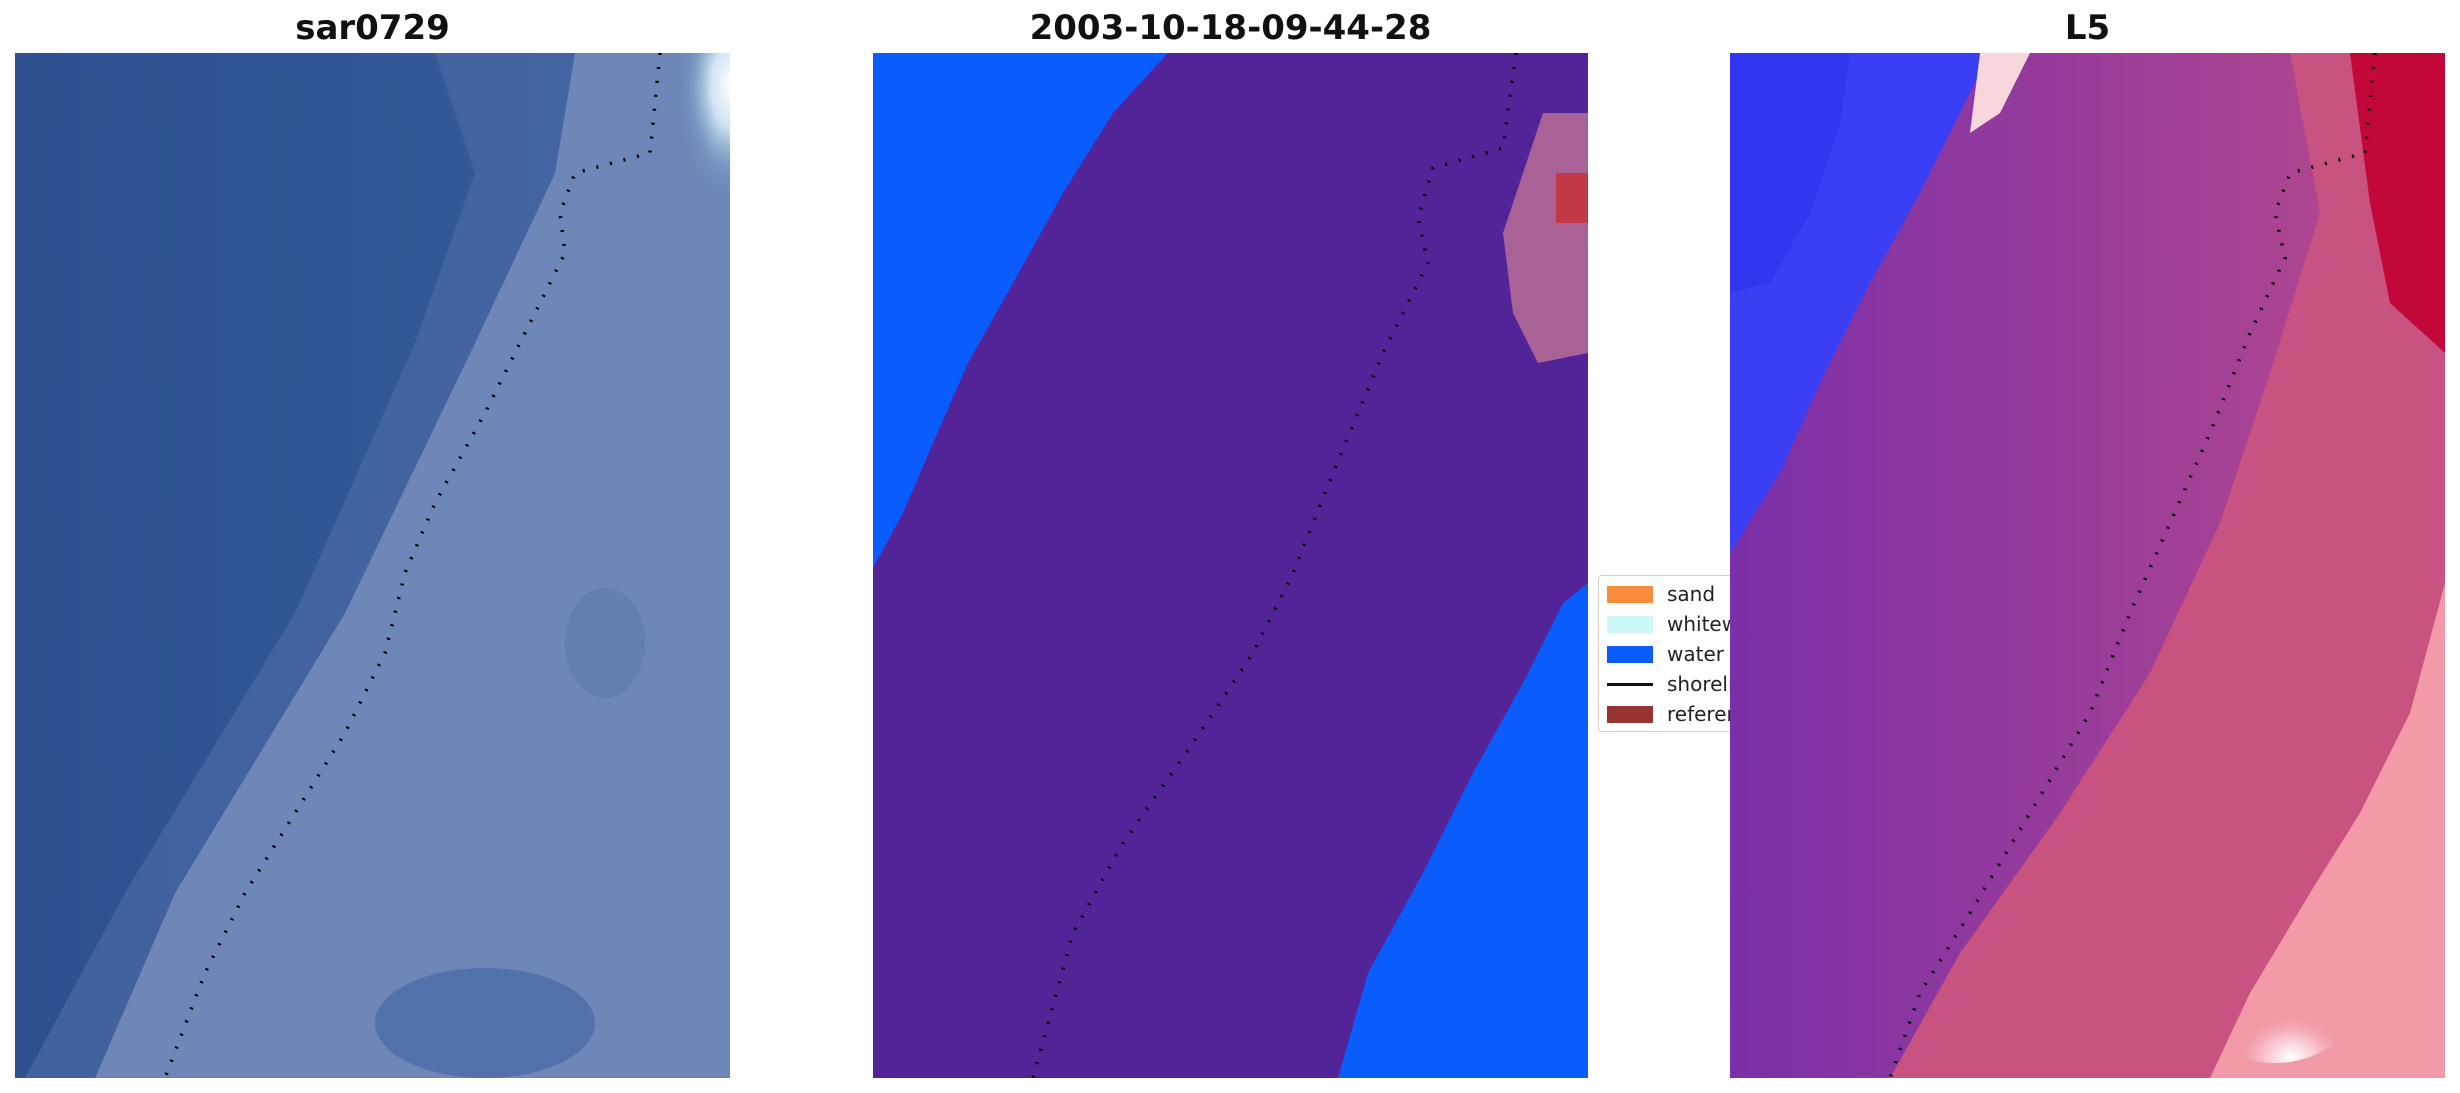 This screenshot has width=2460, height=1093. Describe the element at coordinates (1630, 624) in the screenshot. I see `legend-swatch-whitewater` at that location.